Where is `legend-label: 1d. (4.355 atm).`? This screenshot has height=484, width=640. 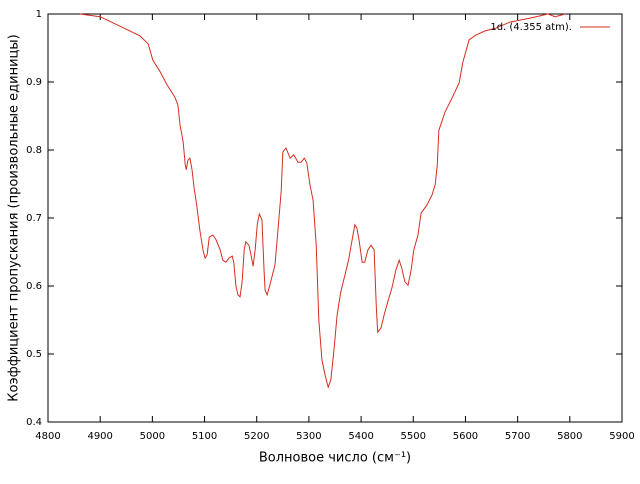 legend-label: 1d. (4.355 atm). is located at coordinates (531, 27).